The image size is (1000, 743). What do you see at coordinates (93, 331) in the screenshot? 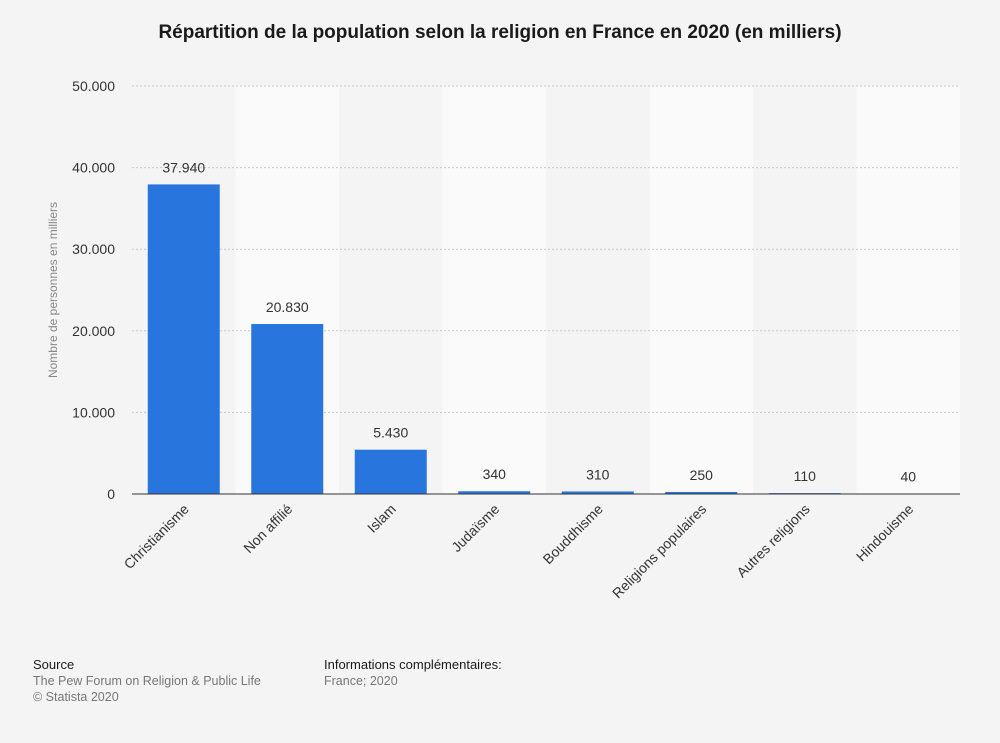
I see `y-tick-label: 20.000` at bounding box center [93, 331].